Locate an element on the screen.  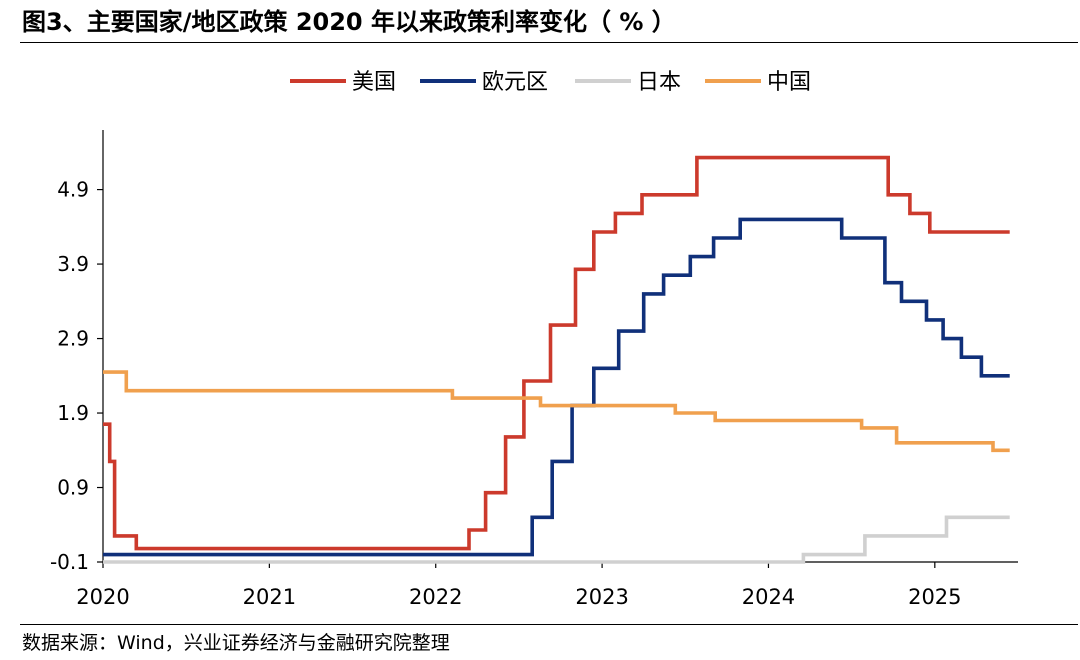
series-line-japan is located at coordinates (556, 539).